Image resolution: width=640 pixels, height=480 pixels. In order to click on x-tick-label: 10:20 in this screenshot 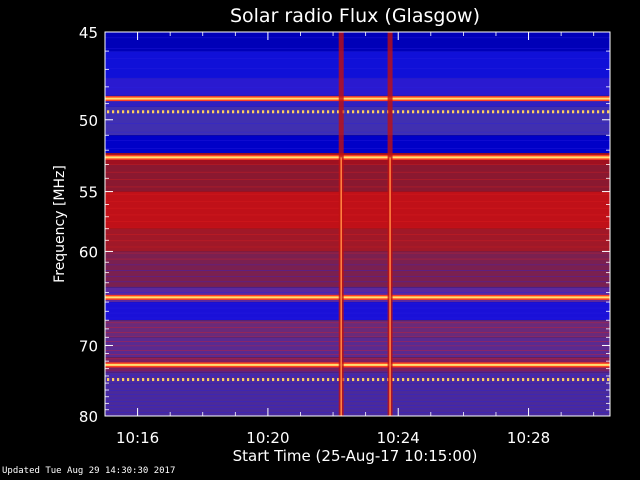, I will do `click(267, 438)`.